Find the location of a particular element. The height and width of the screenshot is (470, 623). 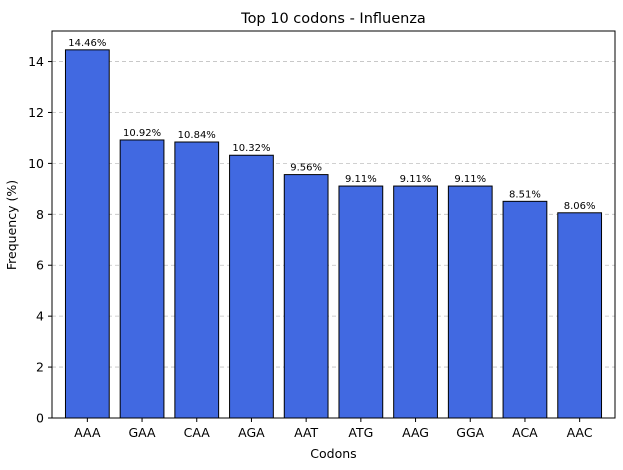

bar-aga is located at coordinates (251, 286).